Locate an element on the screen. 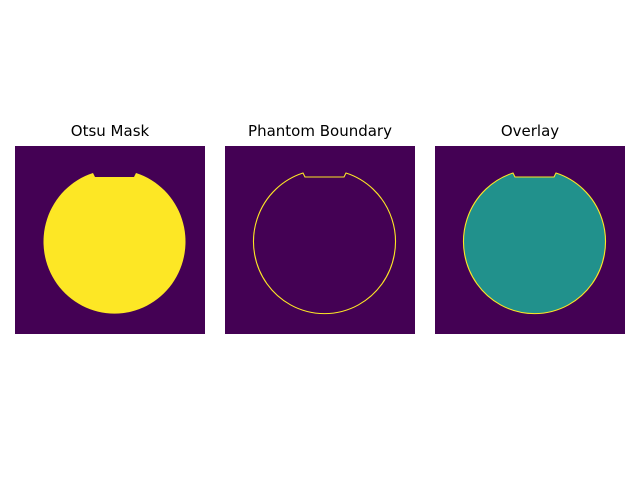  otsu-mask-image is located at coordinates (110, 240).